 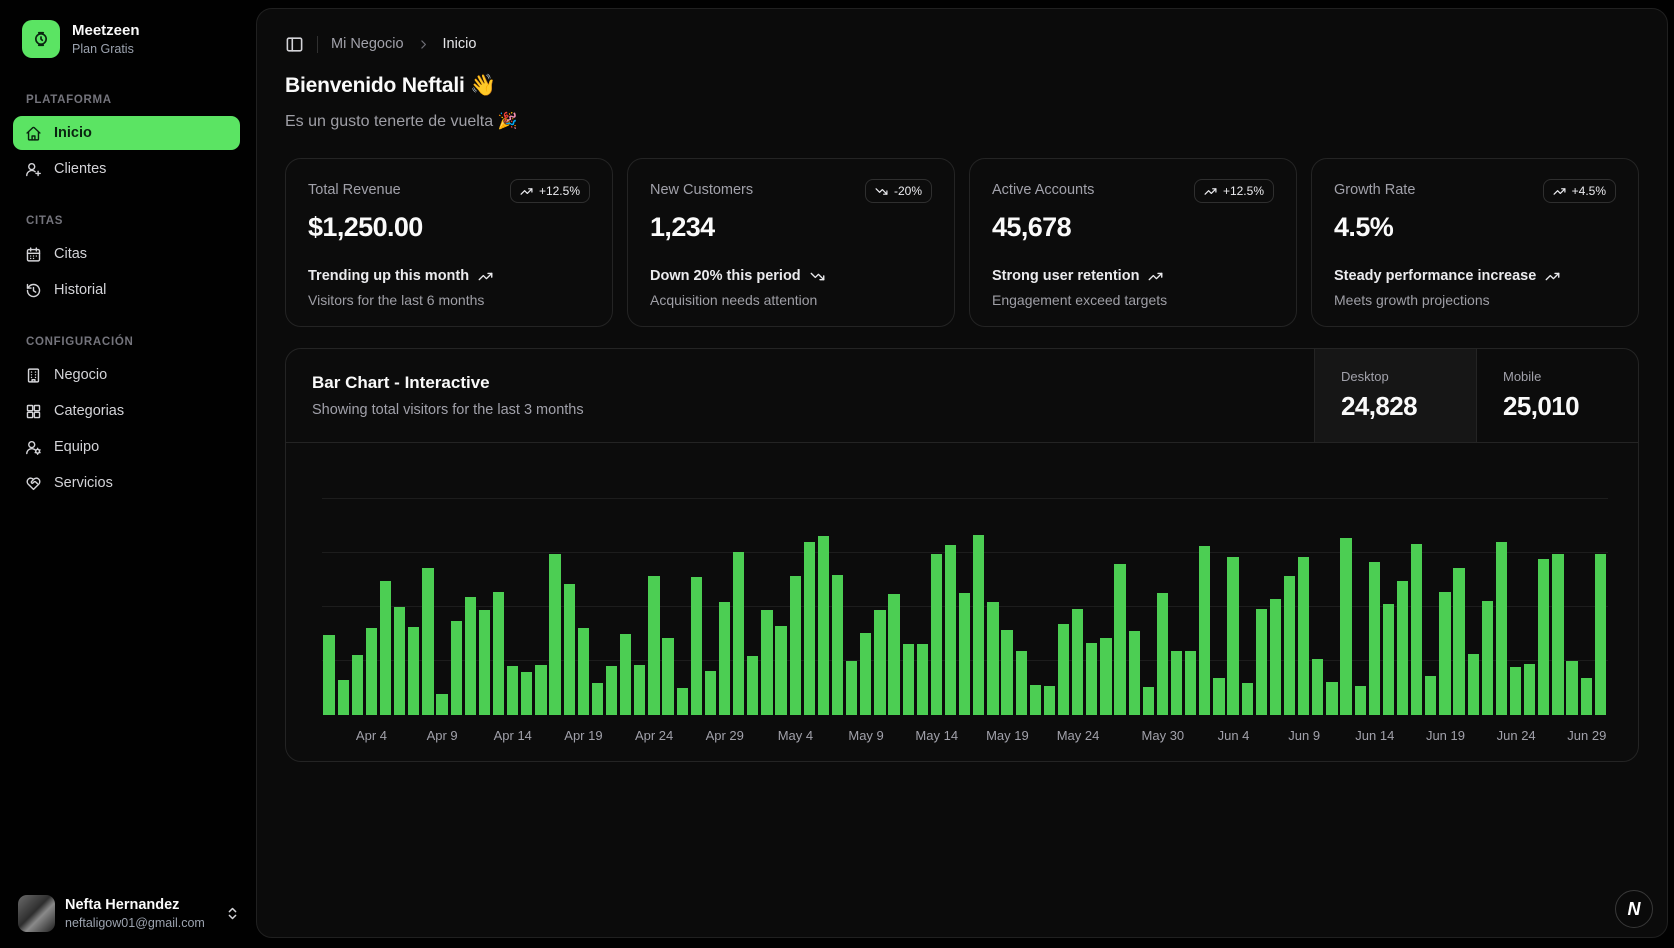 What do you see at coordinates (294, 44) in the screenshot?
I see `sidebar-toggle-icon` at bounding box center [294, 44].